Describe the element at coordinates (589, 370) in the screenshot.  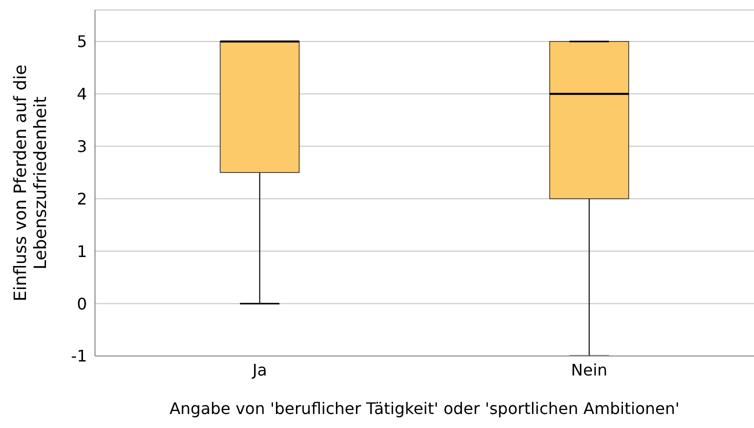
I see `x-tick-label: Nein` at that location.